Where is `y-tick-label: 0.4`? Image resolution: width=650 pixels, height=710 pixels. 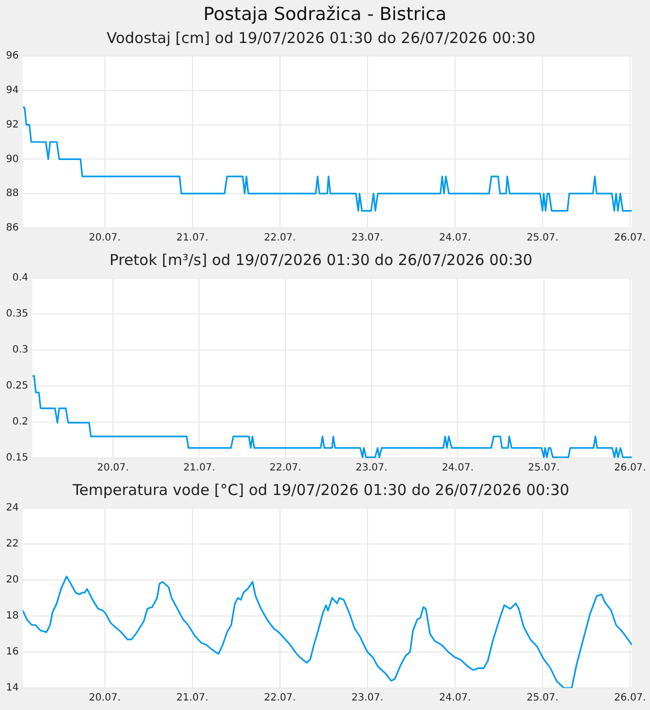
y-tick-label: 0.4 is located at coordinates (20, 278).